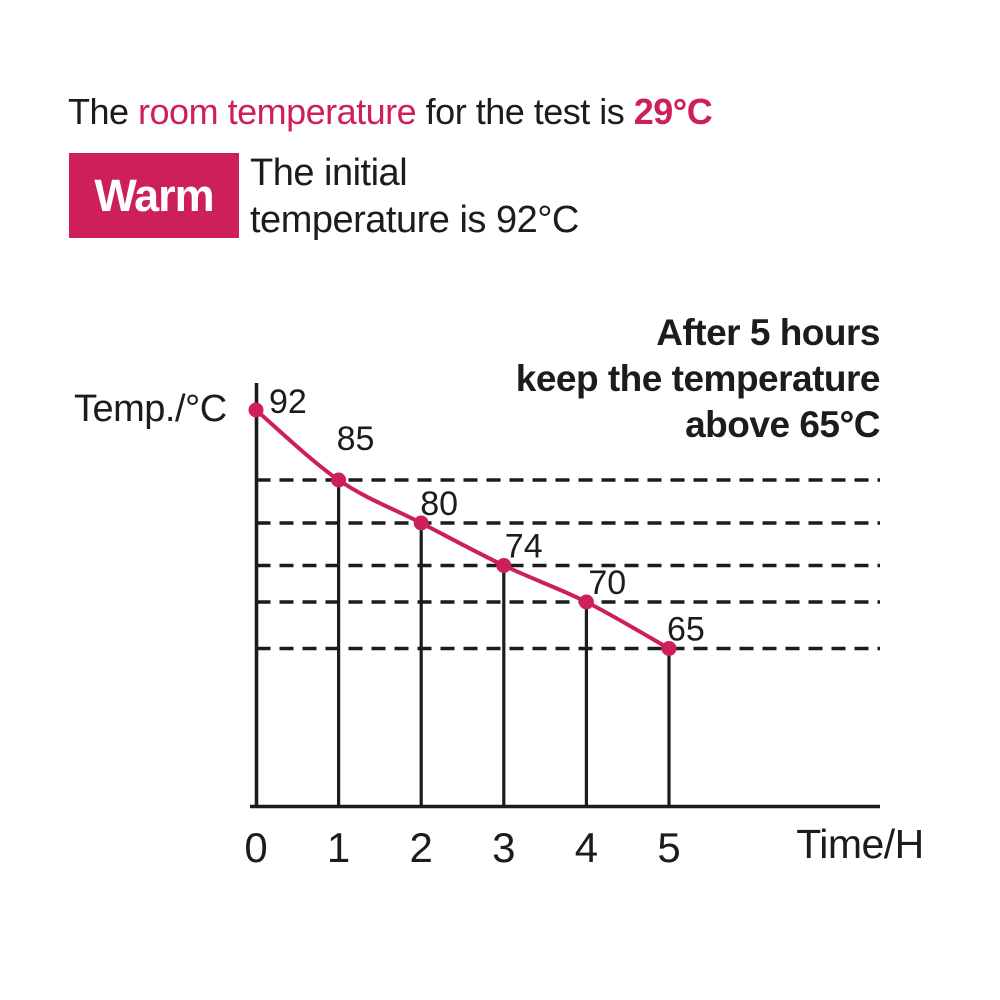 Image resolution: width=1000 pixels, height=1000 pixels. I want to click on headline-highlight: room temperature, so click(277, 111).